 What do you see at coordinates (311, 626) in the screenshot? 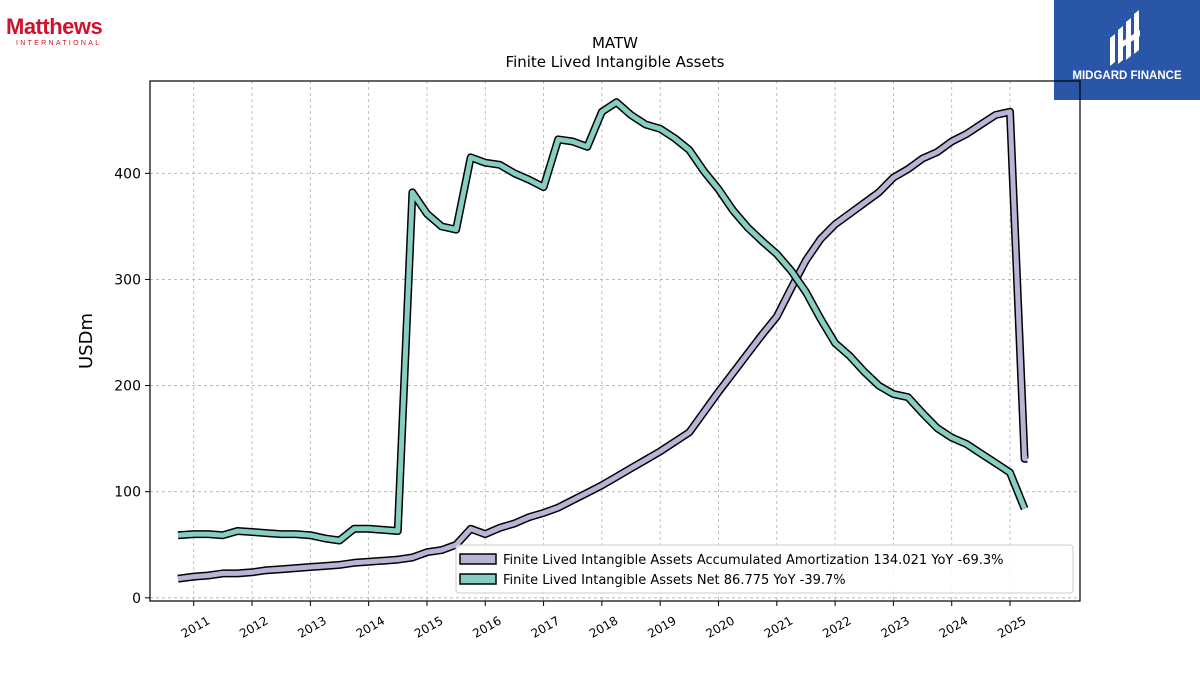
I see `x-tick-label: 2013` at bounding box center [311, 626].